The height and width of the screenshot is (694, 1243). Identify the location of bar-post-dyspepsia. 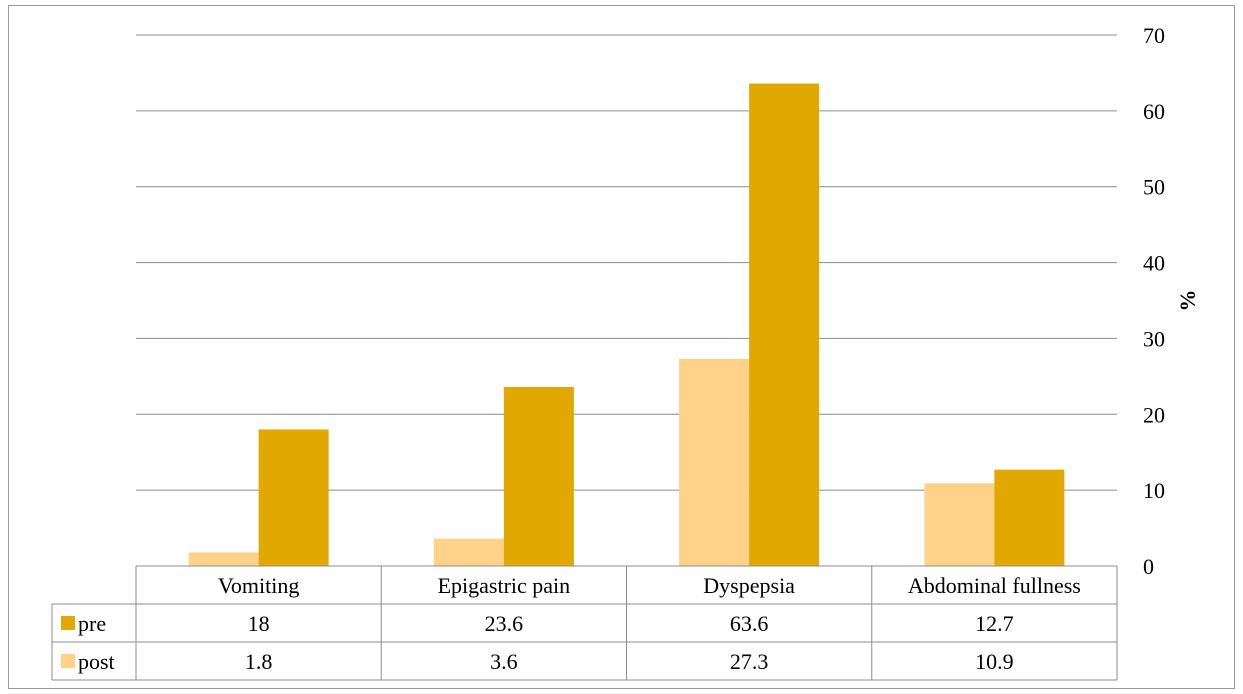
(714, 462).